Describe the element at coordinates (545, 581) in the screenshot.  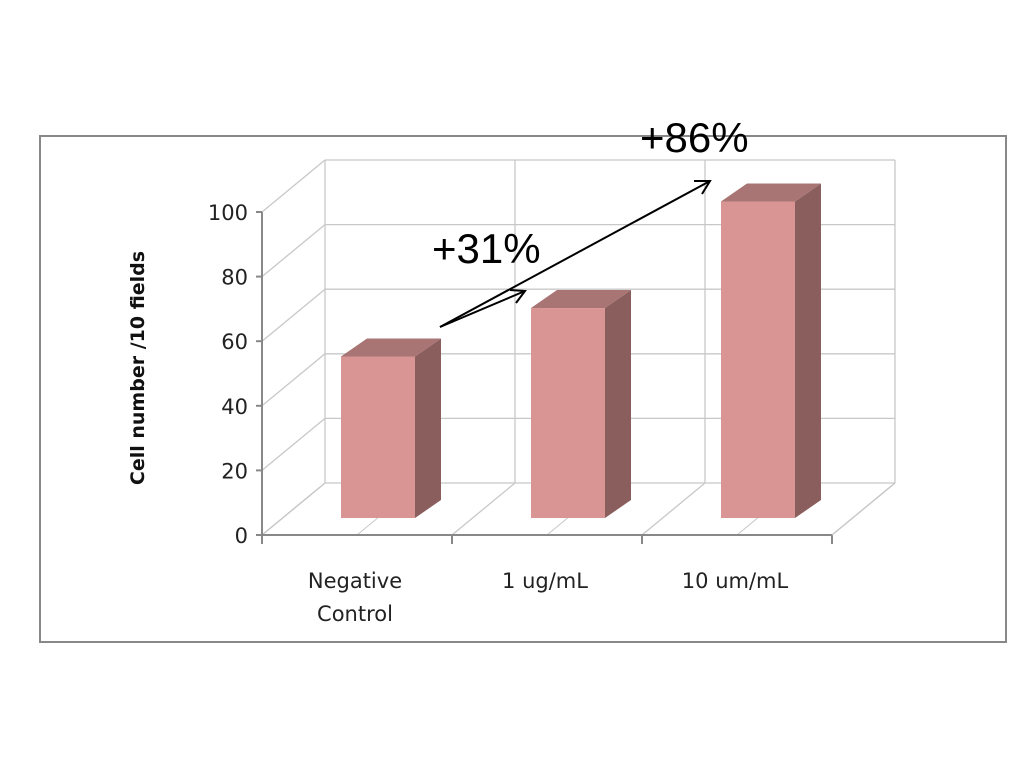
I see `x-tick-label: 1 ug/mL` at that location.